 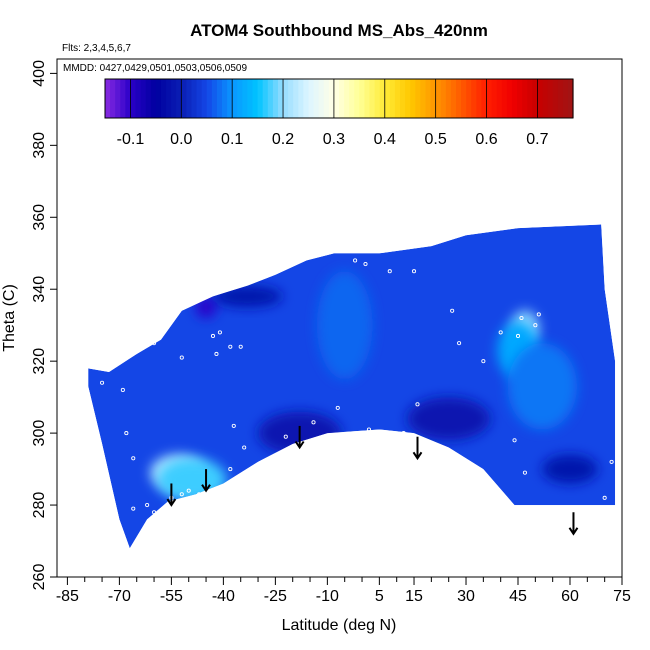 What do you see at coordinates (232, 139) in the screenshot?
I see `colorbar-tick-label: 0.1` at bounding box center [232, 139].